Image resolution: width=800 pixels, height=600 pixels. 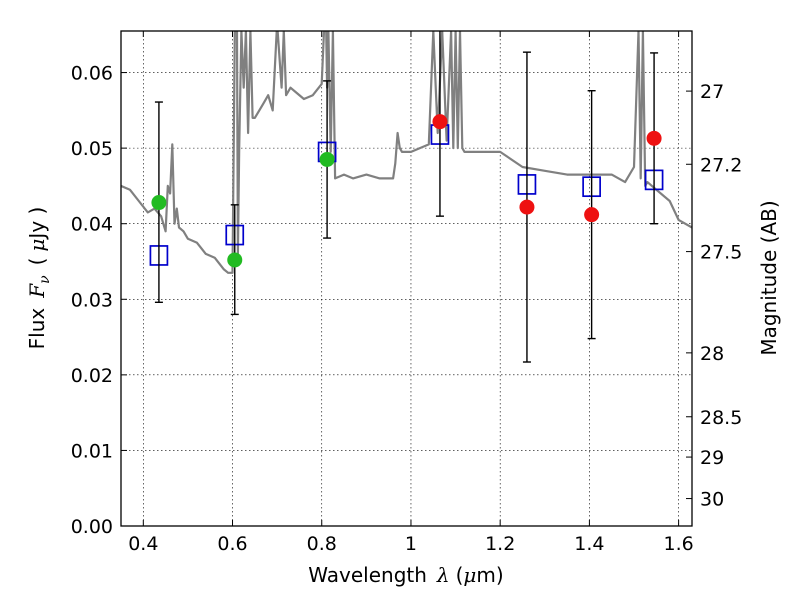 I want to click on y-axis-title-unit-rest: Jy ), so click(x=37, y=224).